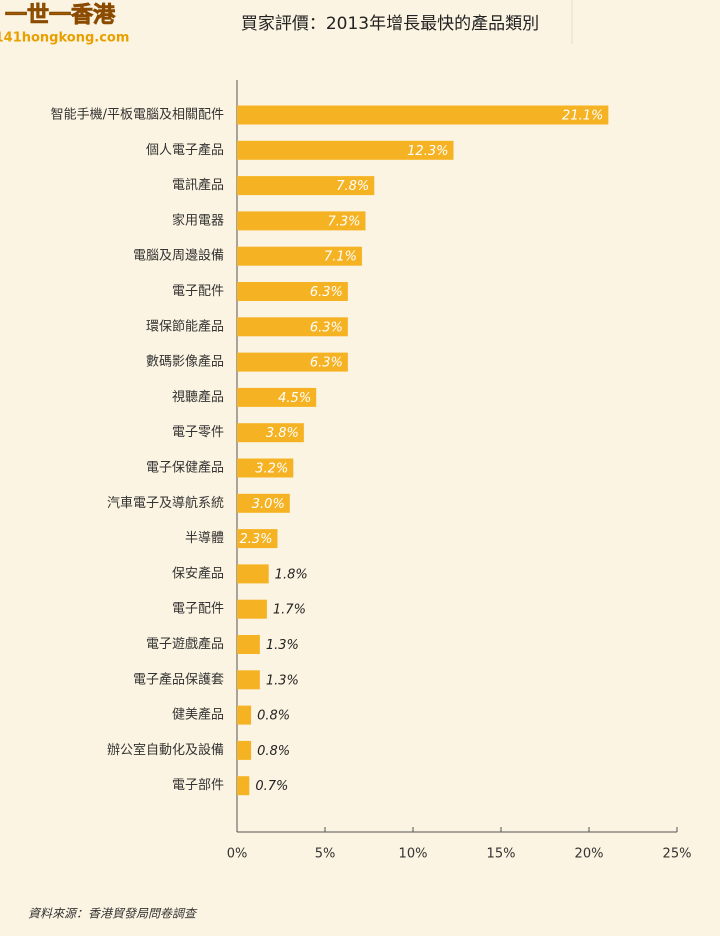  I want to click on y-tick-label: 電子零件, so click(198, 432).